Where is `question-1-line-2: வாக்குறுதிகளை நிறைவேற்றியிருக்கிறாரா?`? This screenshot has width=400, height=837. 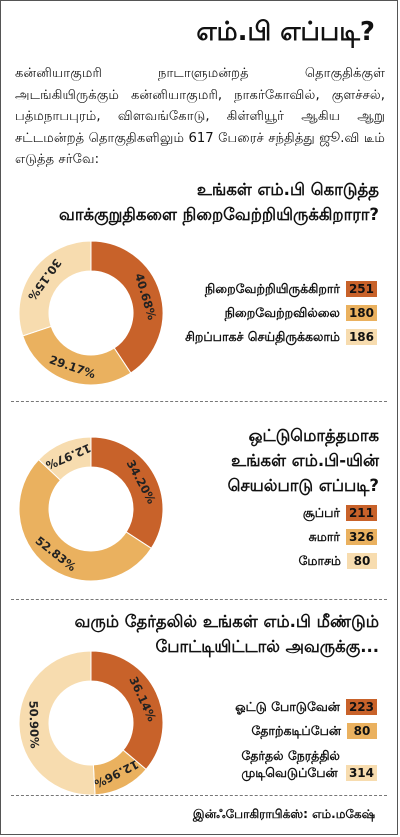
question-1-line-2: வாக்குறுதிகளை நிறைவேற்றியிருக்கிறாரா? is located at coordinates (219, 214).